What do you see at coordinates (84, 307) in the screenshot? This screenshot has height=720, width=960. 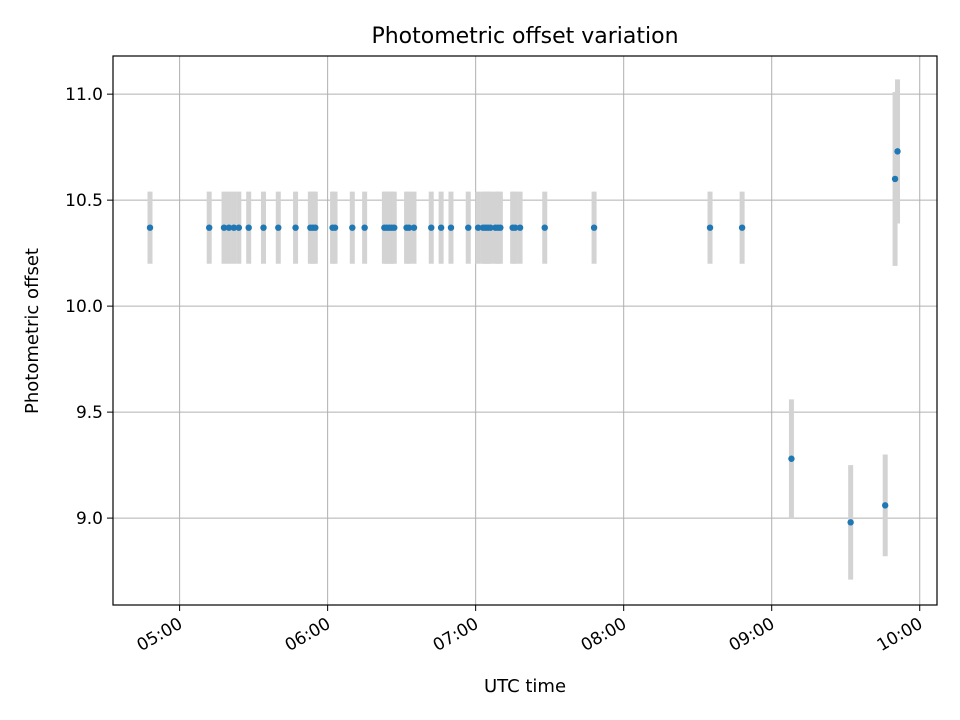 I see `y-tick-label: 10.0` at bounding box center [84, 307].